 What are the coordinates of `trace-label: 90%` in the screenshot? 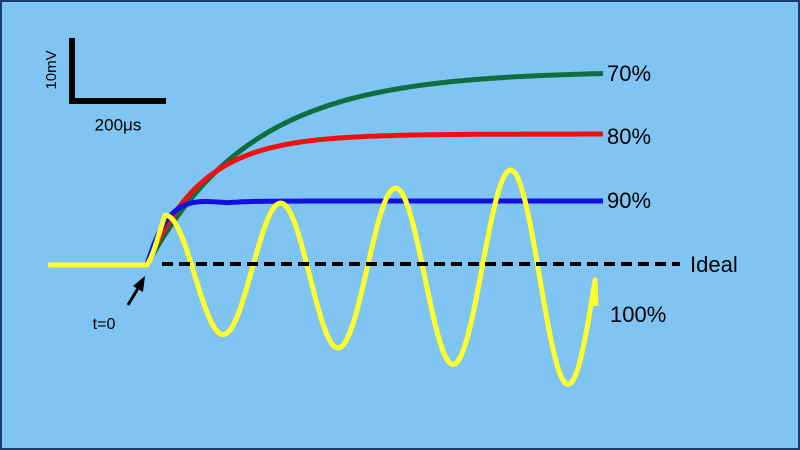 It's located at (629, 200).